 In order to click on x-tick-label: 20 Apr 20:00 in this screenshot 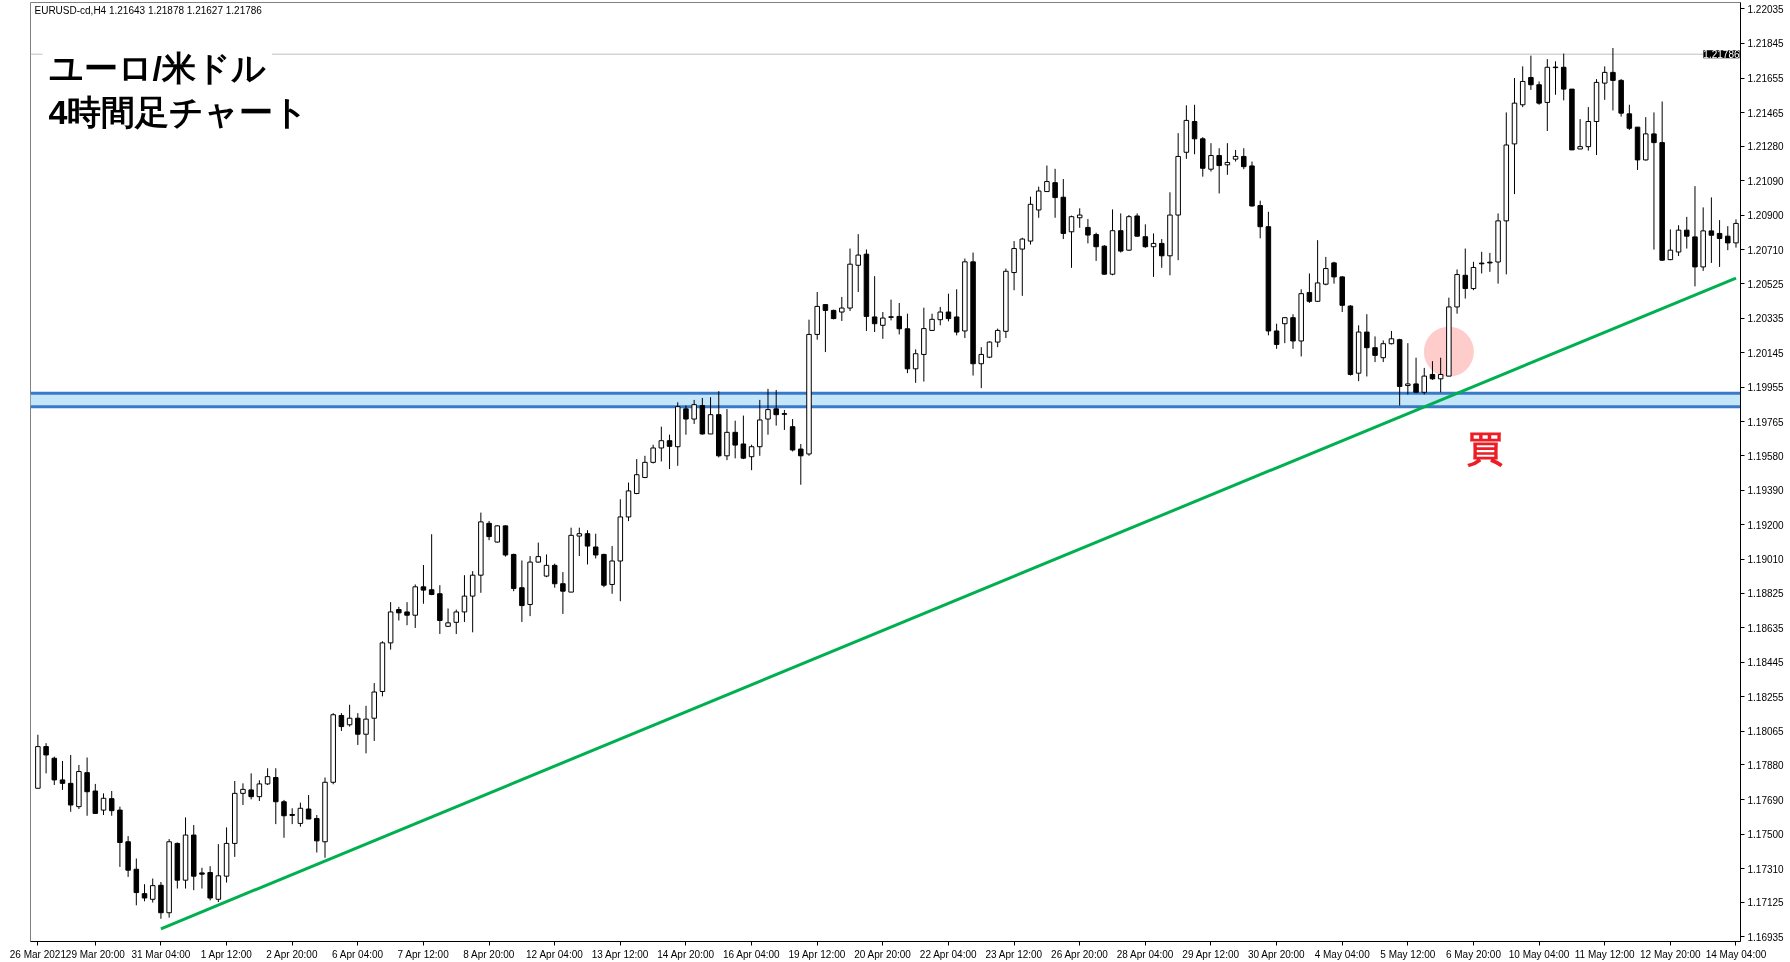, I will do `click(883, 954)`.